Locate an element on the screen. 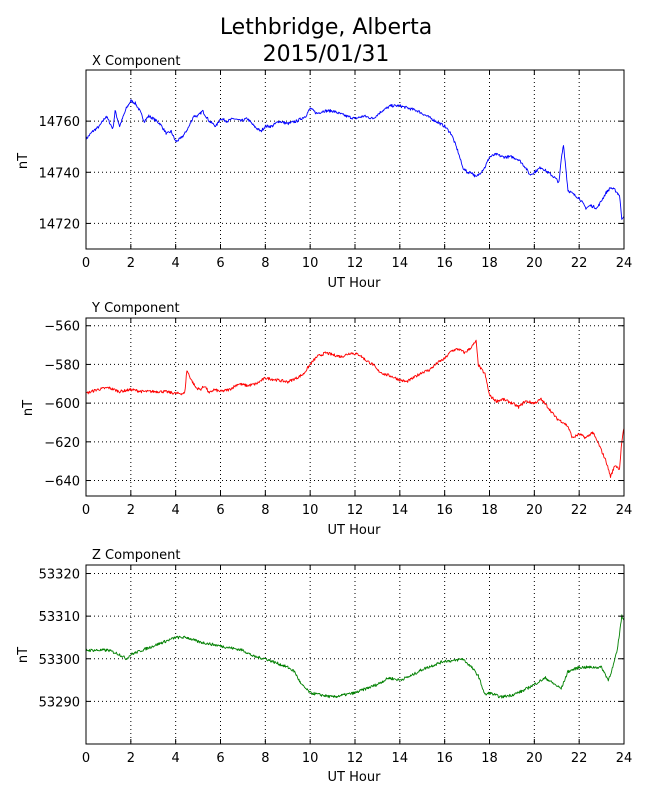  x-component-xtick-label: 8 is located at coordinates (265, 263).